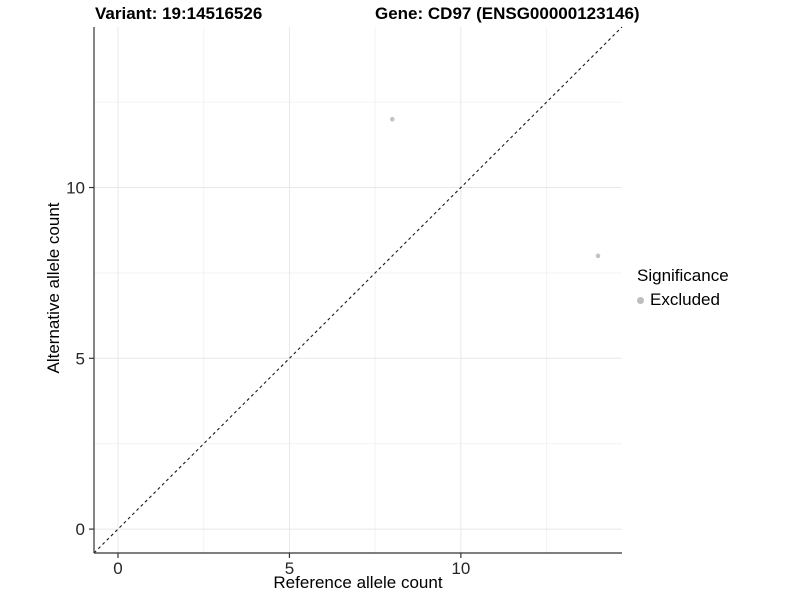 The height and width of the screenshot is (600, 800). I want to click on x-tick-label: 5, so click(289, 568).